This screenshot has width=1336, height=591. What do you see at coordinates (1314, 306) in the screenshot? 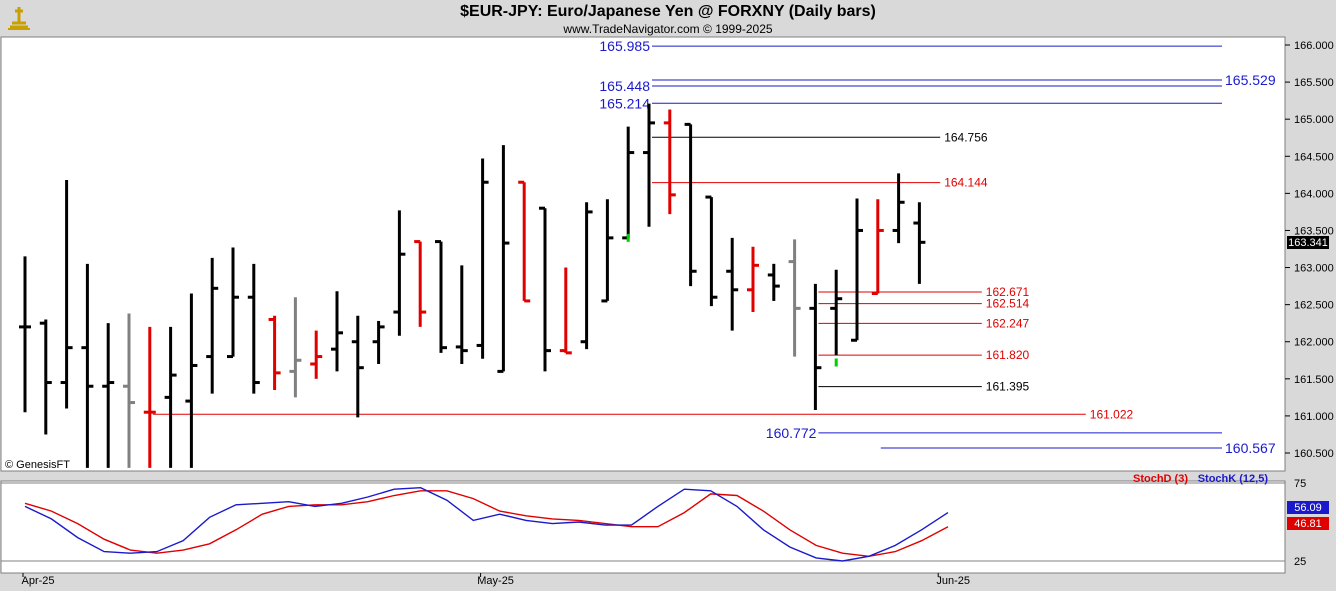
I see `price-axis-label: 162.500` at bounding box center [1314, 306].